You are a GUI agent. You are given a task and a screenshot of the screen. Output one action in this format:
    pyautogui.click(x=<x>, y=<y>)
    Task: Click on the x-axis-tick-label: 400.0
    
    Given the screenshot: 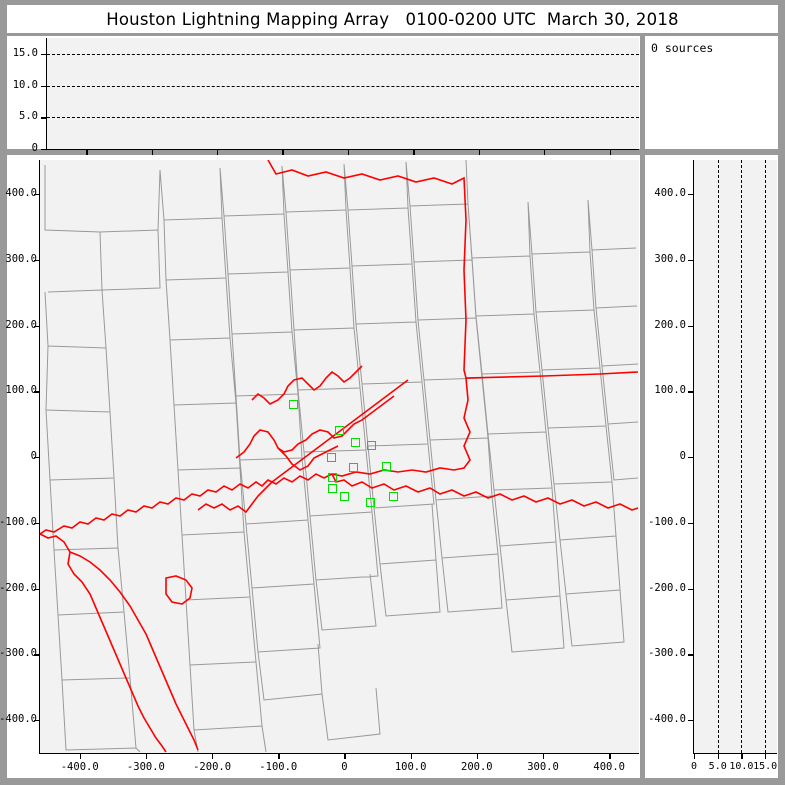 What is the action you would take?
    pyautogui.click(x=609, y=767)
    